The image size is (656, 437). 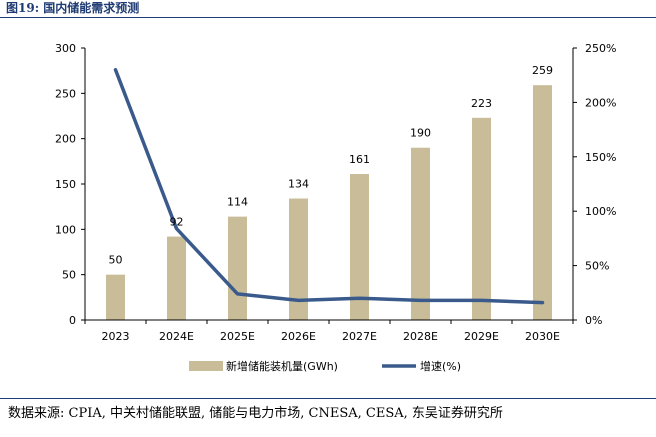 What do you see at coordinates (116, 260) in the screenshot?
I see `bar-data-label: 50` at bounding box center [116, 260].